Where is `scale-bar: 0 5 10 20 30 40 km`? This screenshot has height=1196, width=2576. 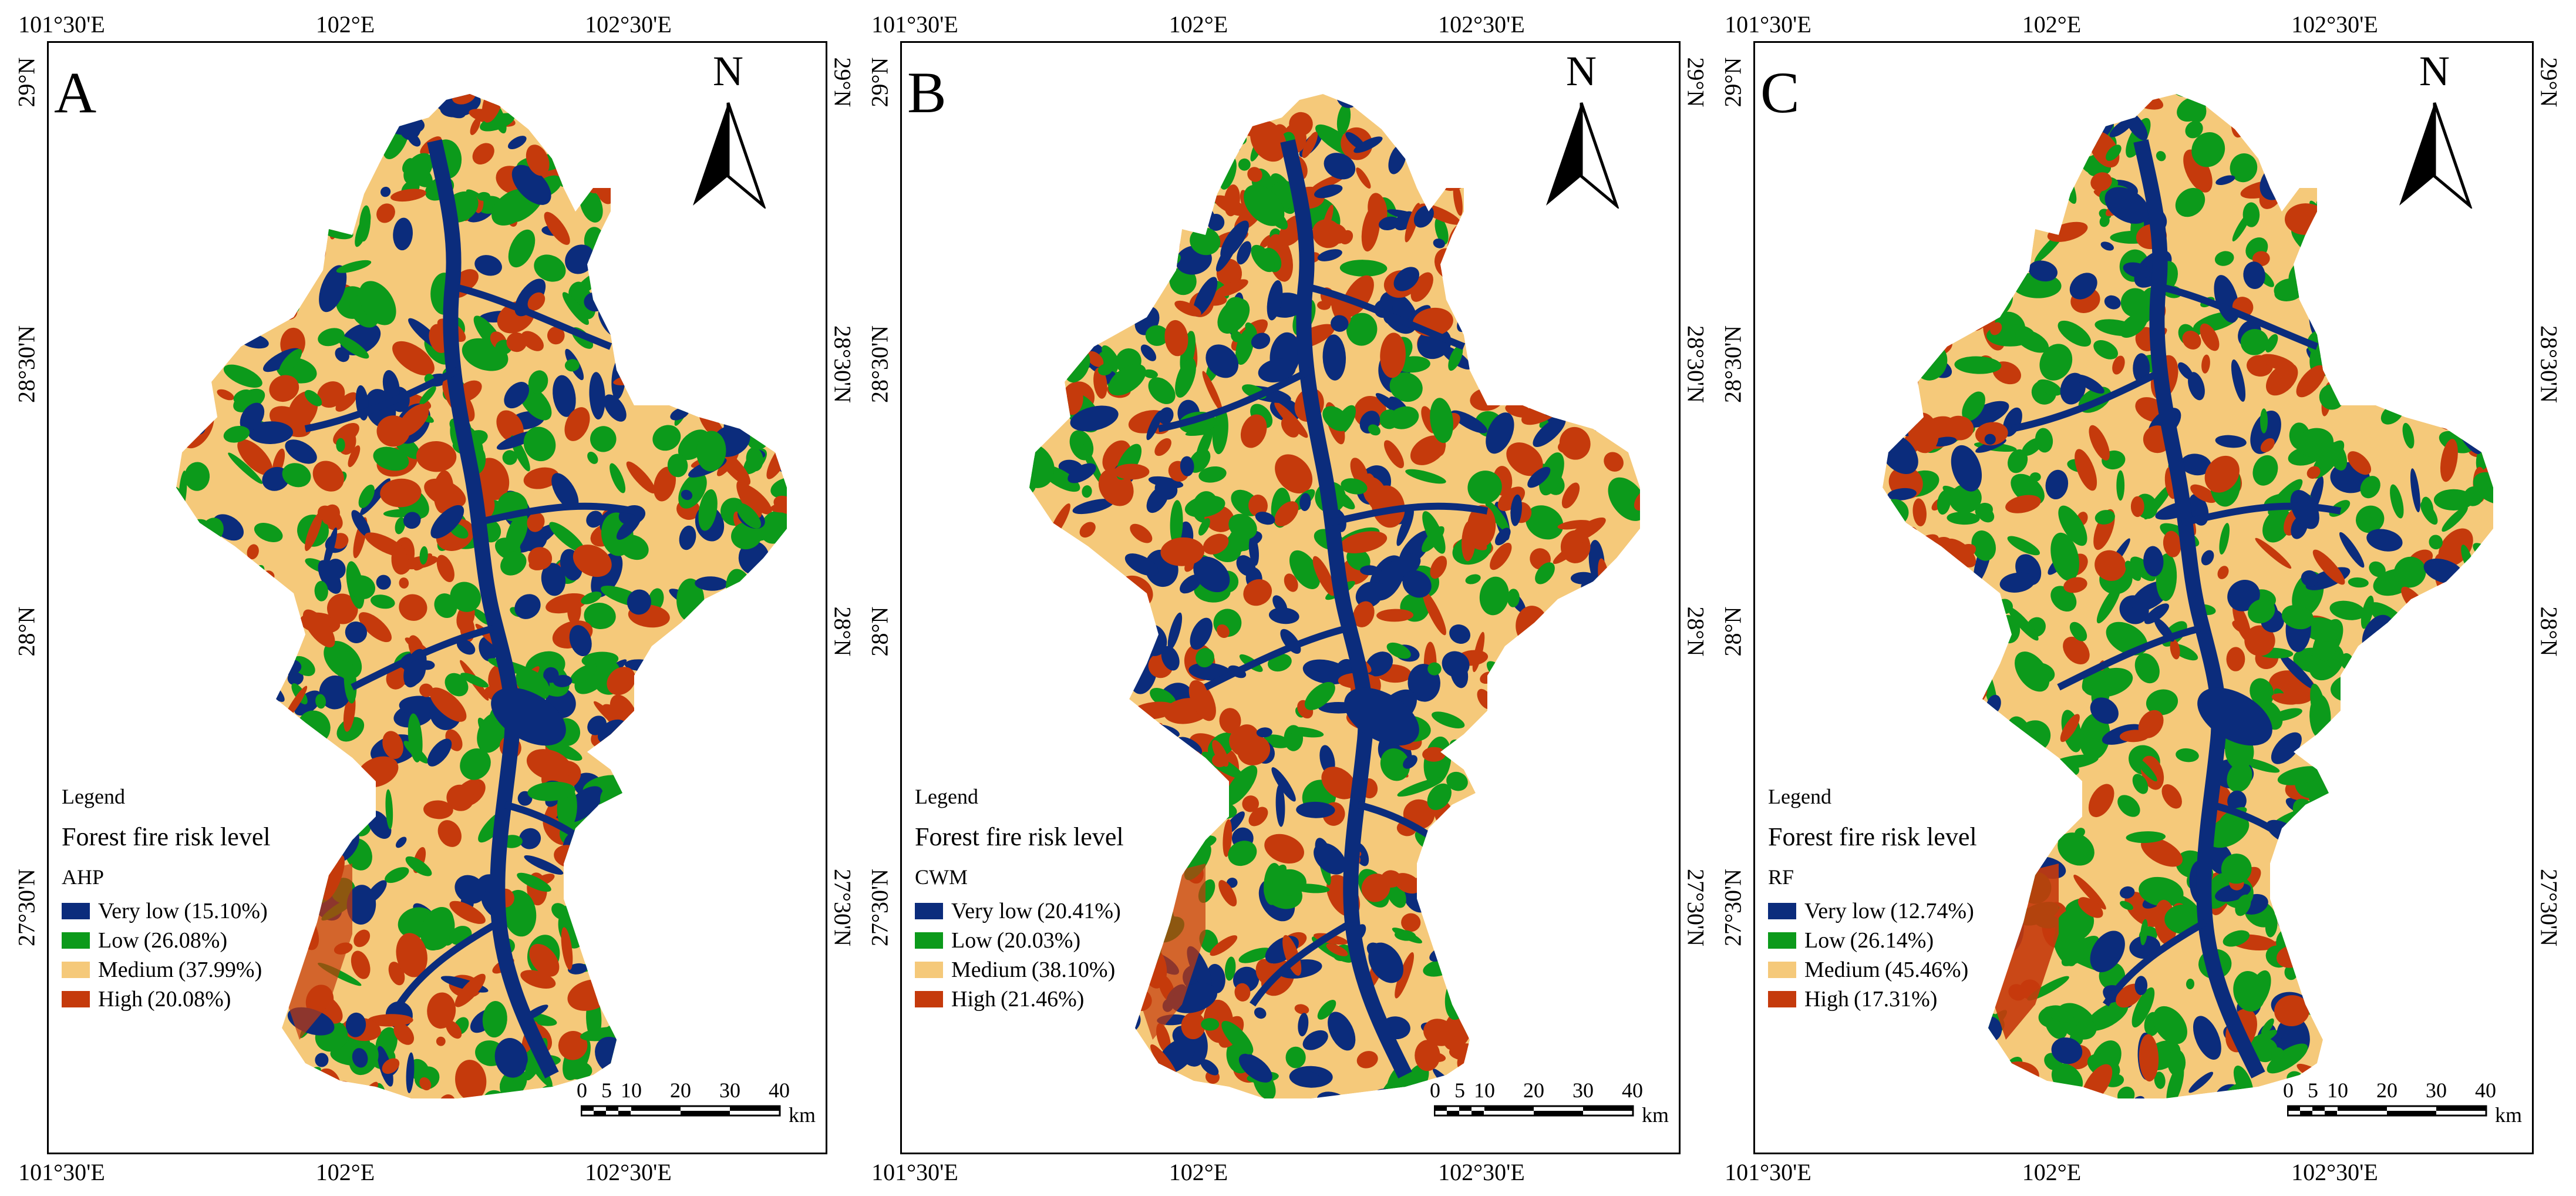
scale-bar: 0 5 10 20 30 40 km is located at coordinates (1554, 1104).